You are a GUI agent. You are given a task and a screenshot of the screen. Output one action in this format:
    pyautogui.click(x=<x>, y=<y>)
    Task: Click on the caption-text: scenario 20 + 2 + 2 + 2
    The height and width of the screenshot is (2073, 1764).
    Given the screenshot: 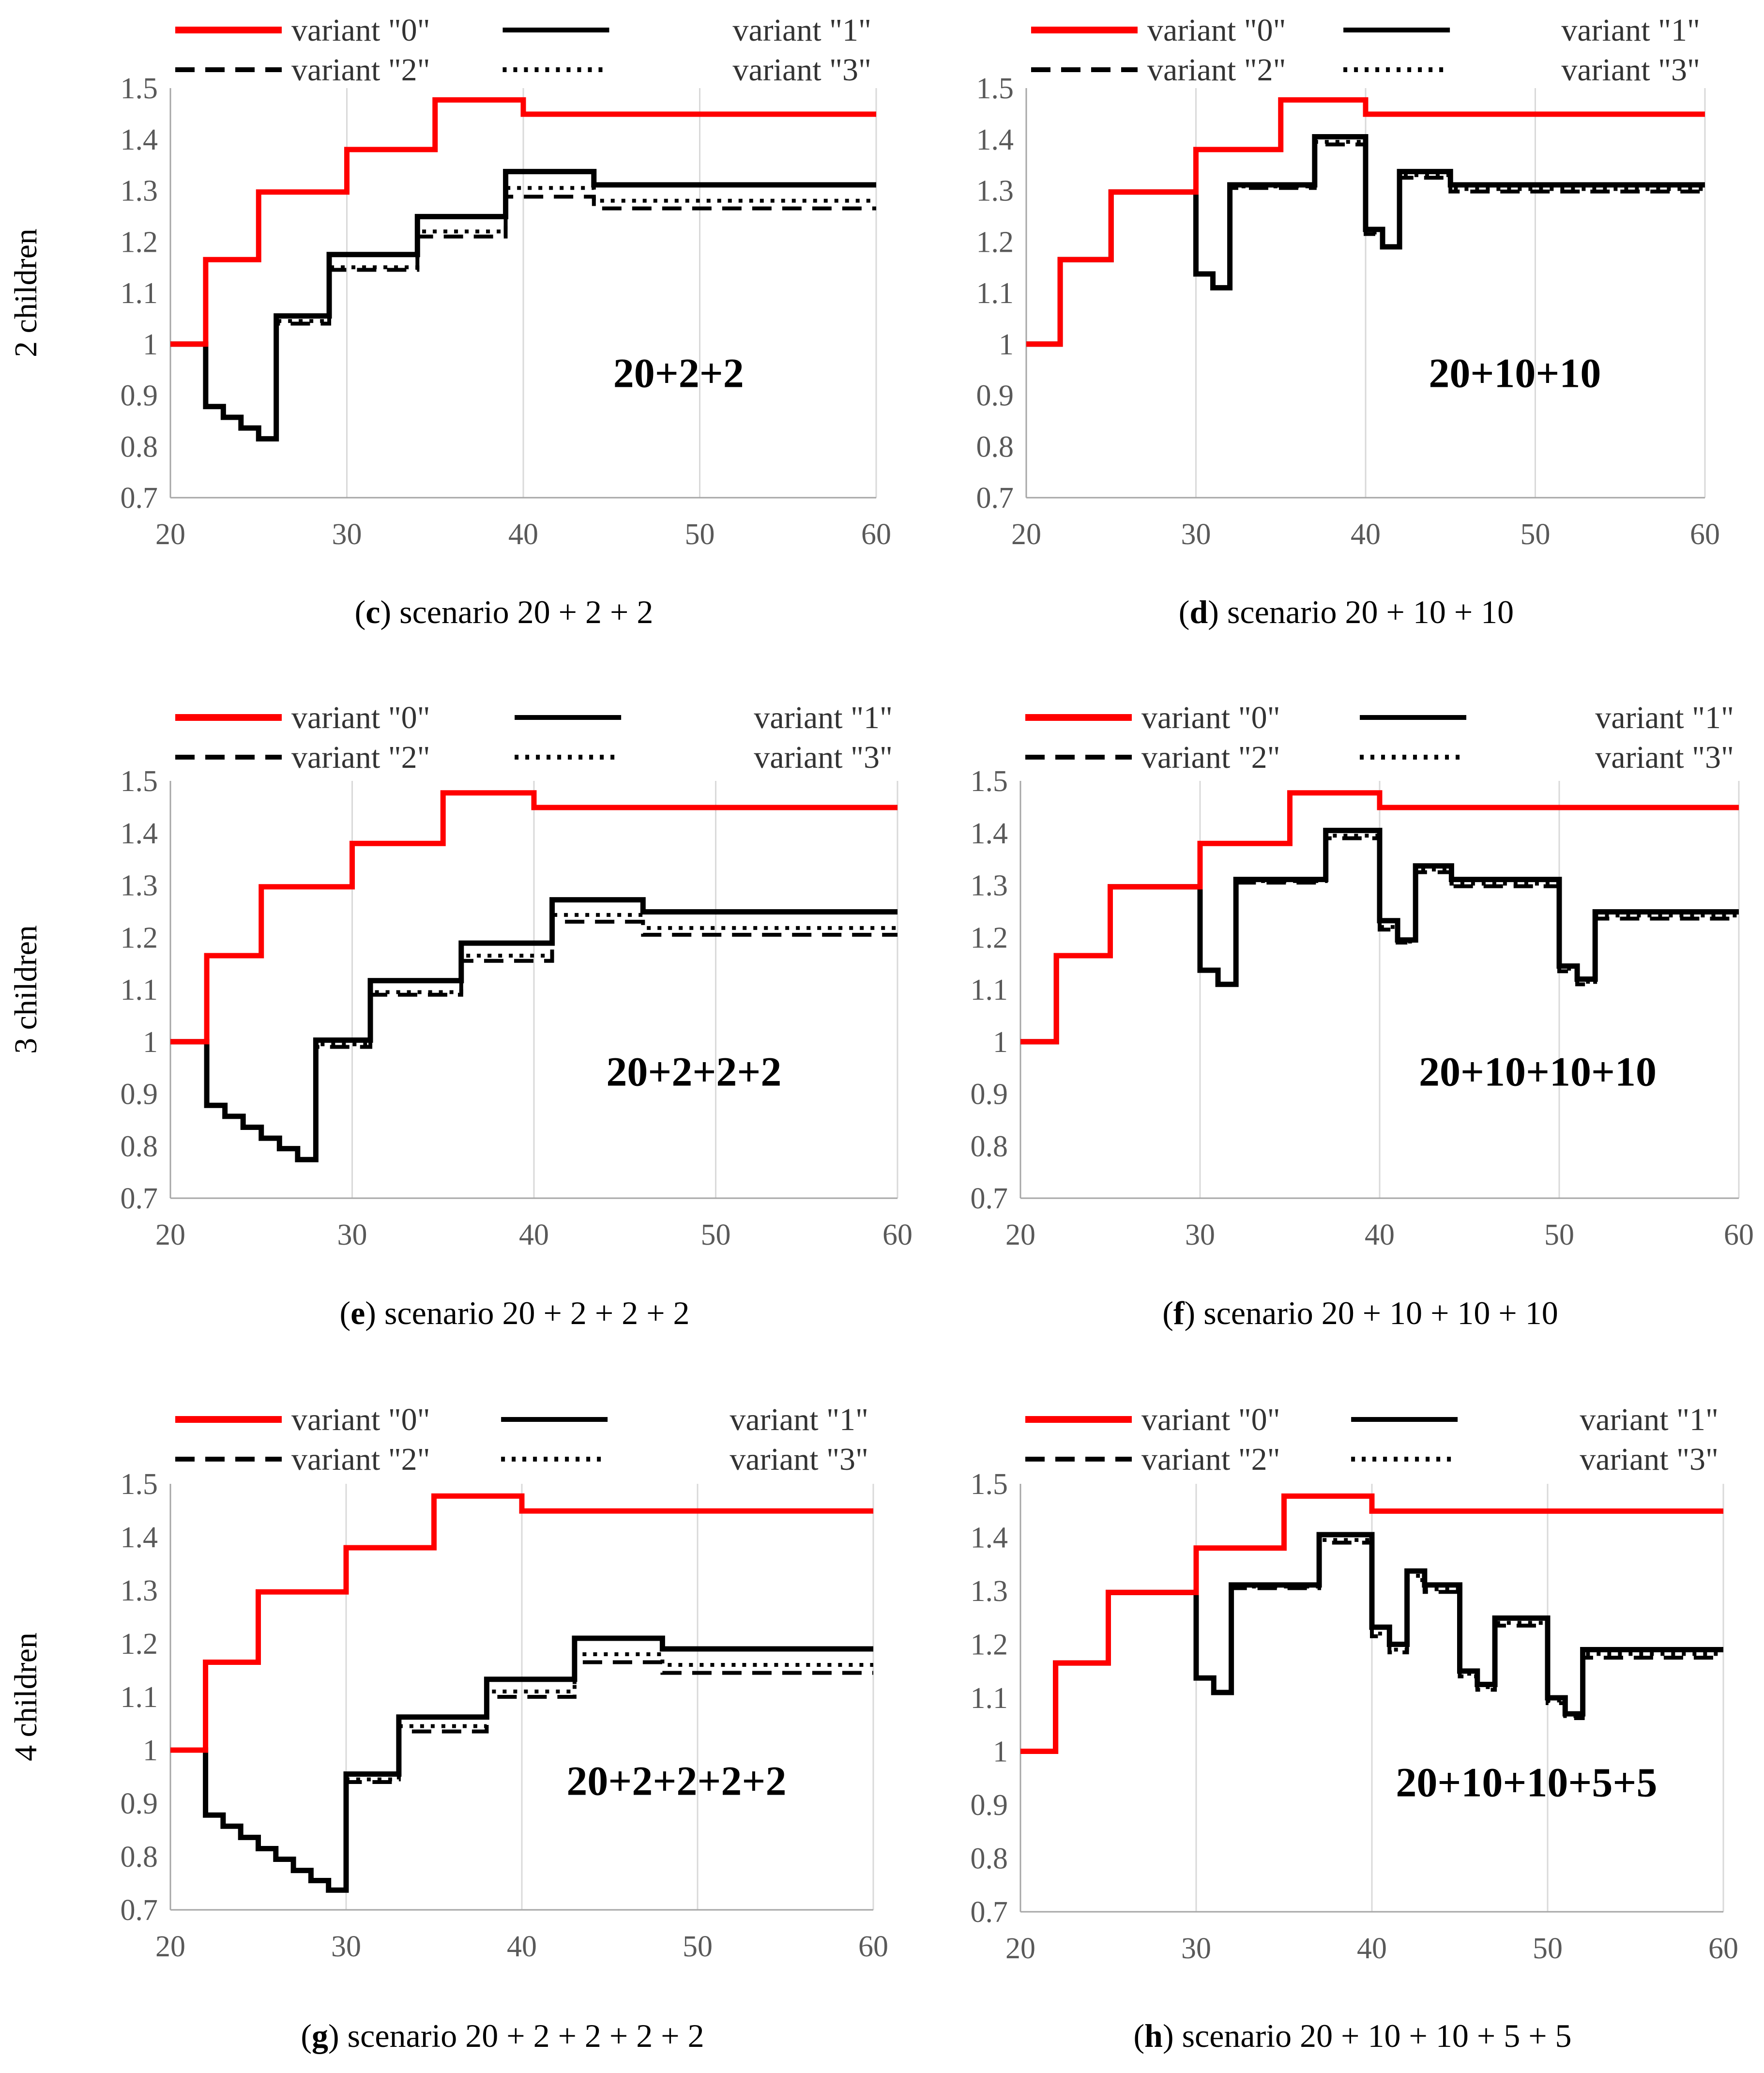 What is the action you would take?
    pyautogui.click(x=533, y=1313)
    